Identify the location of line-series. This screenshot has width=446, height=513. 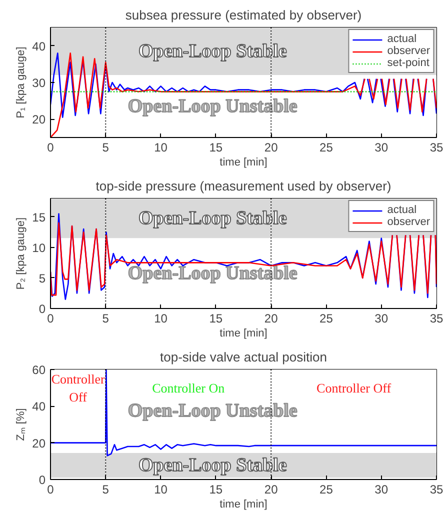
(243, 413).